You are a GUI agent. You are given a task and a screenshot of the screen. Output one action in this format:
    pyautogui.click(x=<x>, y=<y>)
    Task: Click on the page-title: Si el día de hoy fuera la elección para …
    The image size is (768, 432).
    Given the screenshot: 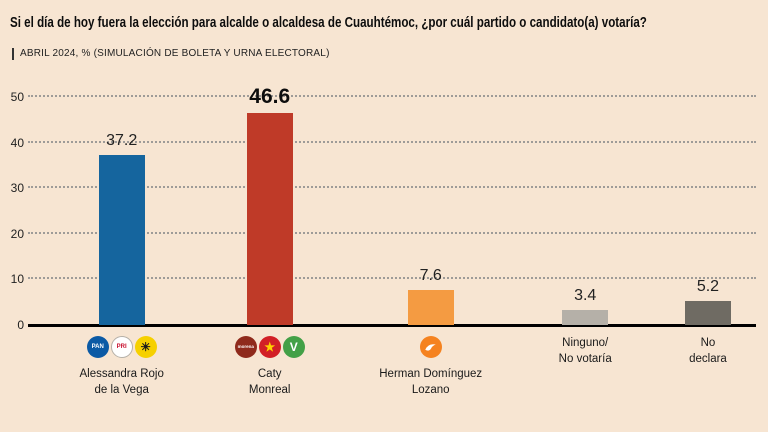 What is the action you would take?
    pyautogui.click(x=328, y=23)
    